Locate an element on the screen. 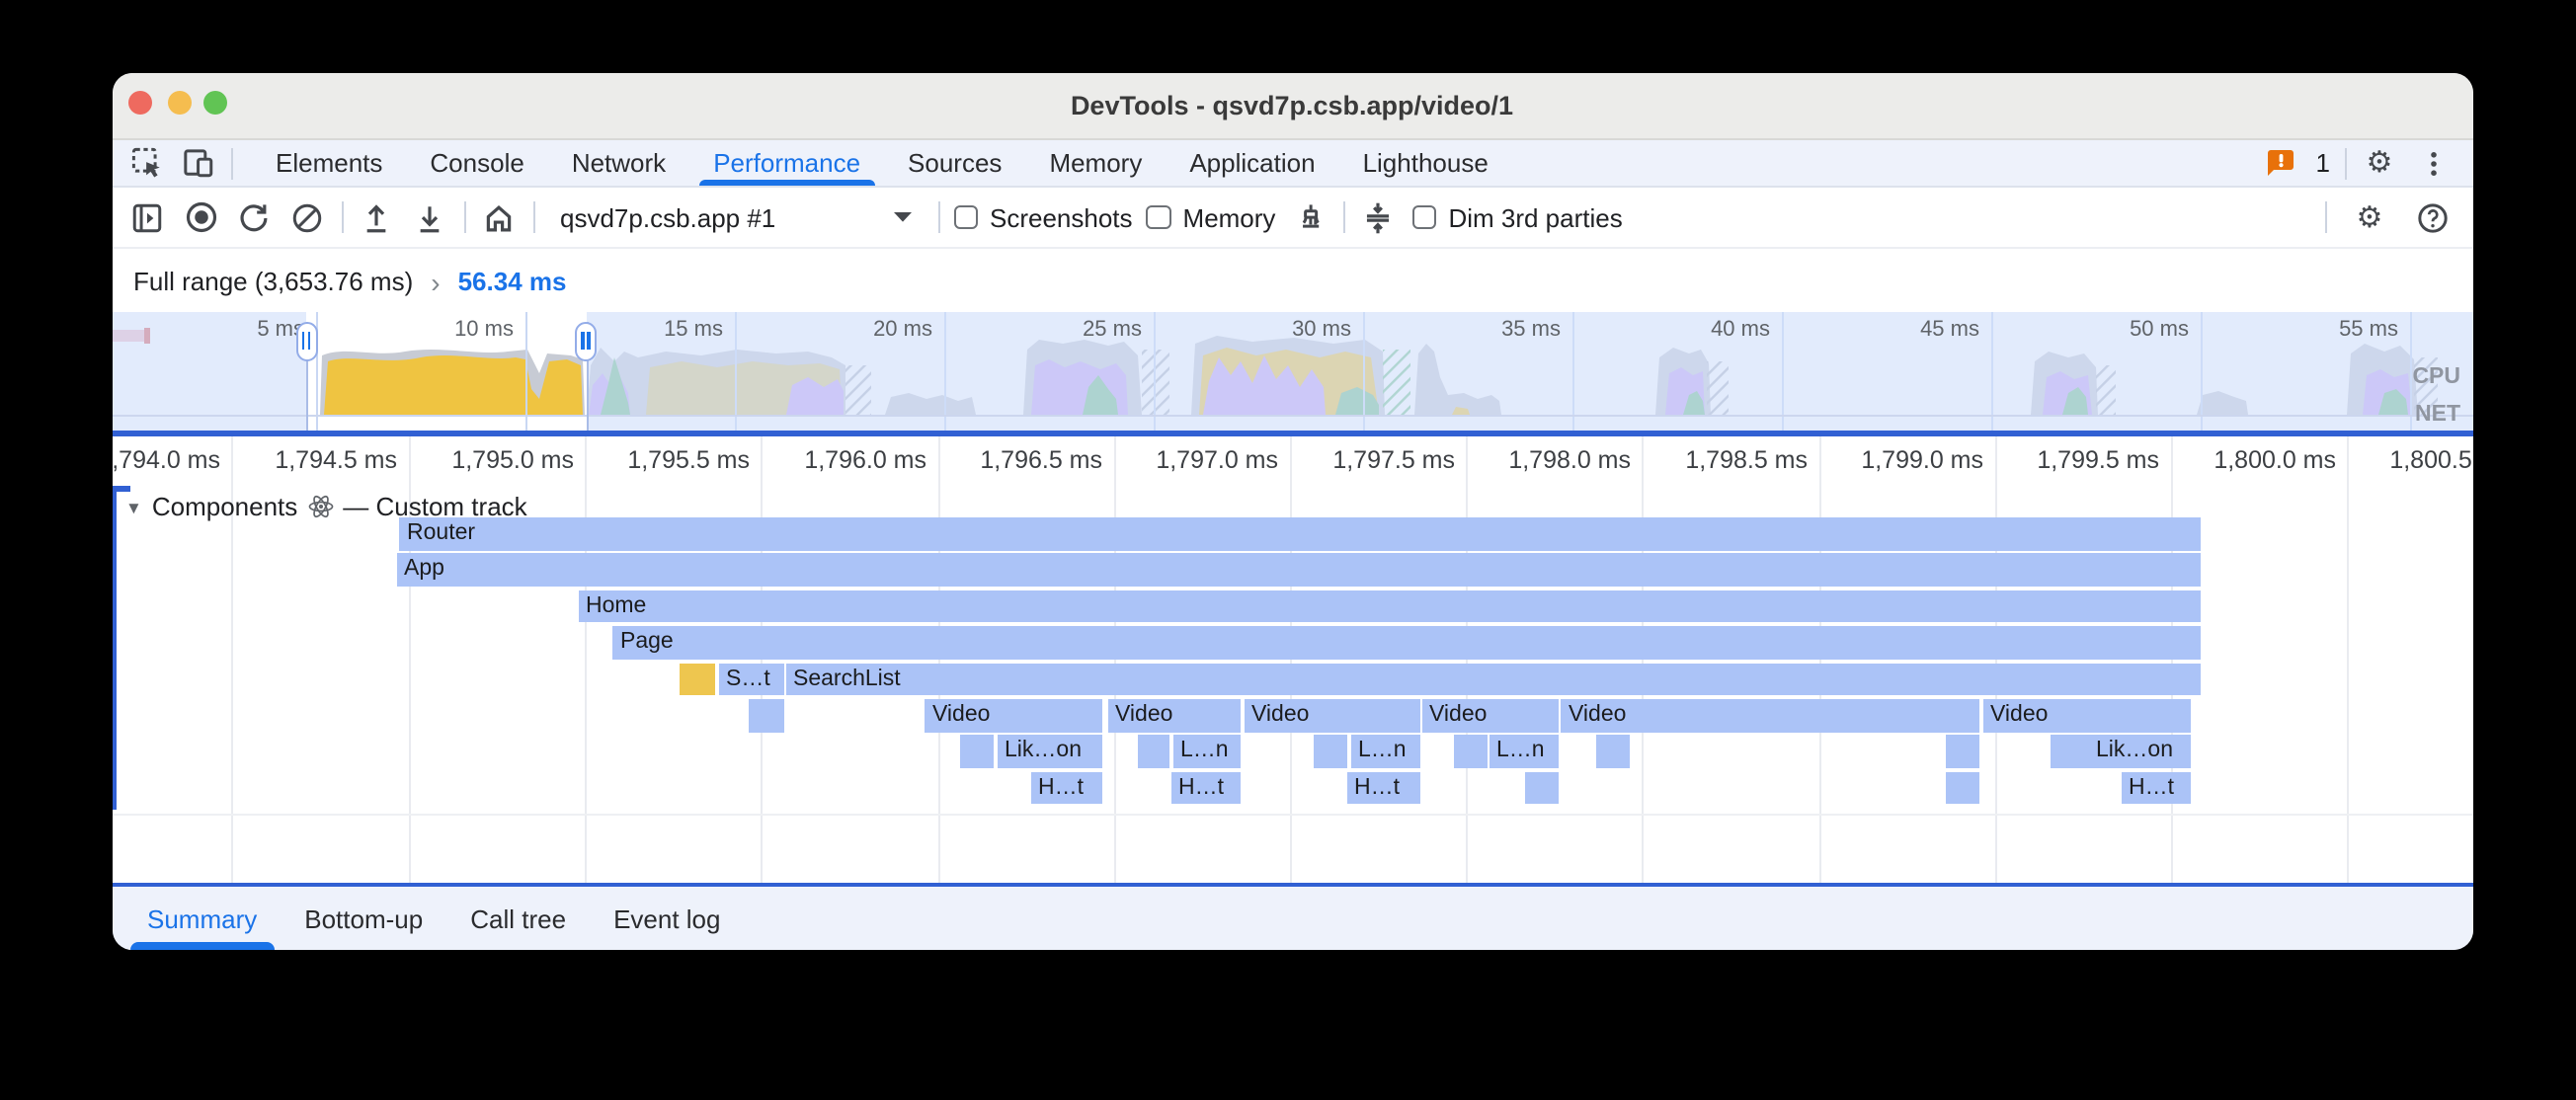 This screenshot has height=1100, width=2576. device-toolbar-icon is located at coordinates (198, 163).